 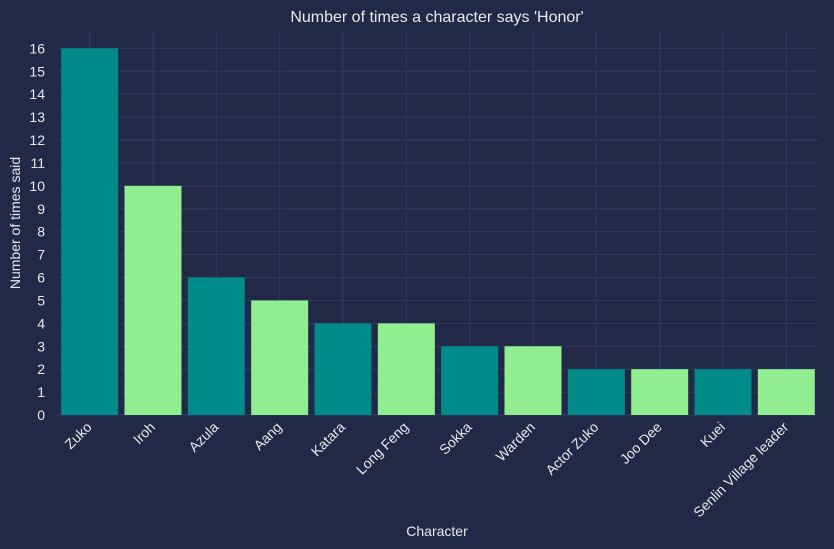 What do you see at coordinates (571, 448) in the screenshot?
I see `x-tick-label: Actor Zuko` at bounding box center [571, 448].